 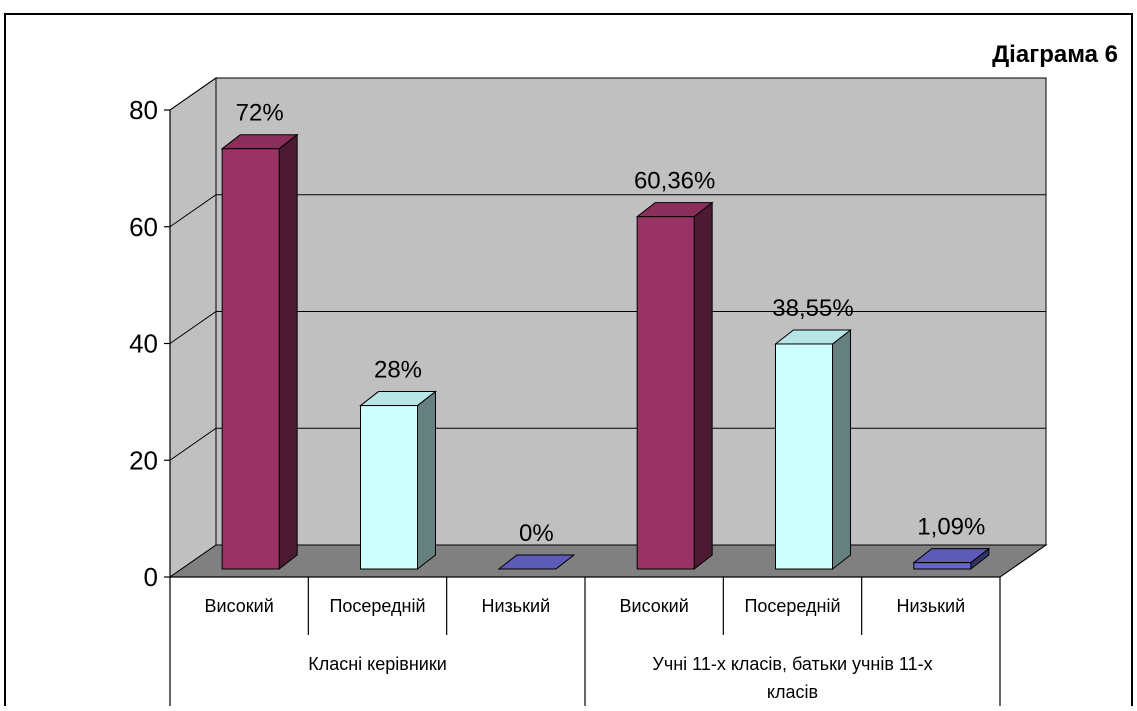 What do you see at coordinates (792, 664) in the screenshot?
I see `group-label: Учні 11-х класів, батьки учнів 11-х` at bounding box center [792, 664].